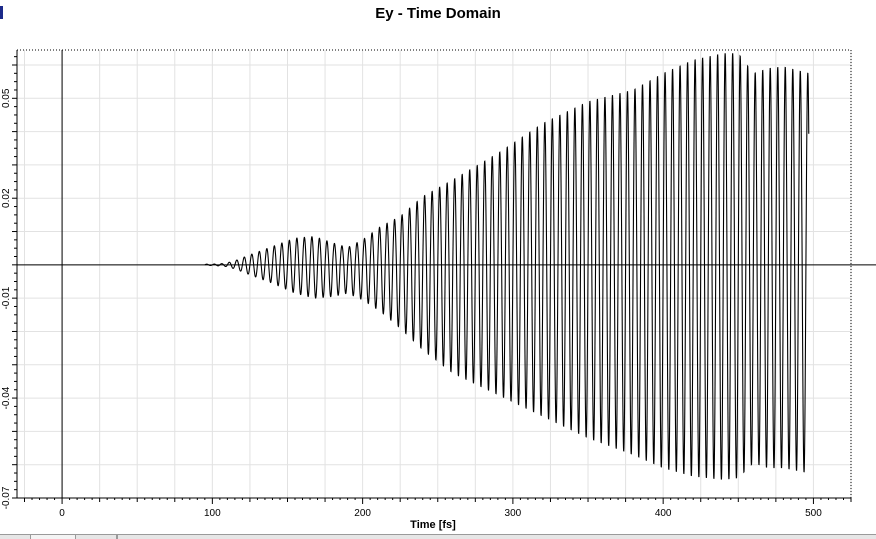  What do you see at coordinates (513, 513) in the screenshot?
I see `x-tick-label: 300` at bounding box center [513, 513].